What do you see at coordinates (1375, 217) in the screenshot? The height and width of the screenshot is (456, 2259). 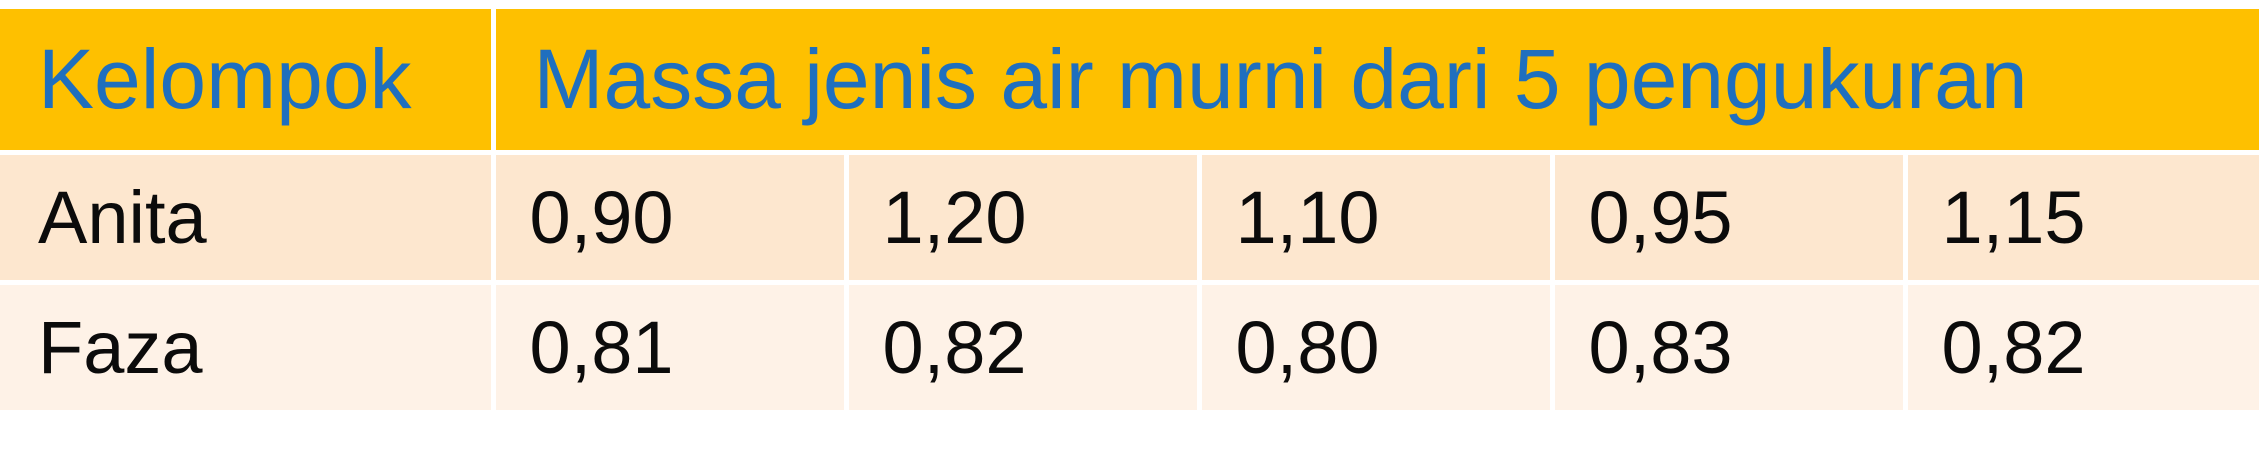 I see `measurement-cell: 1,10` at bounding box center [1375, 217].